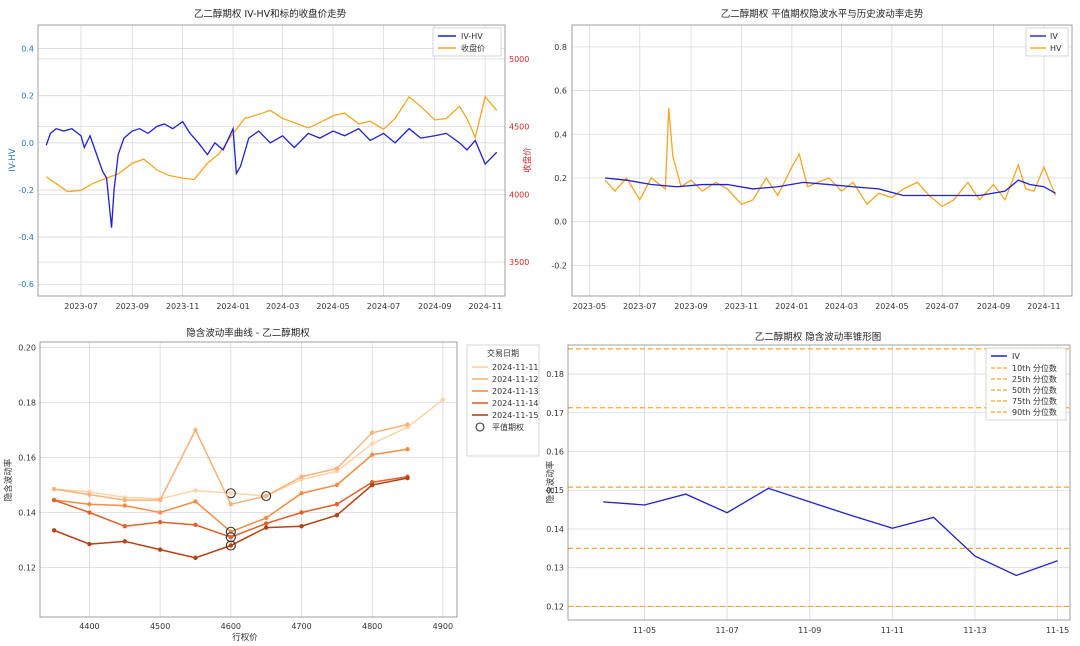 The image size is (1080, 646). Describe the element at coordinates (555, 413) in the screenshot. I see `chart4-ytick: 0.17` at that location.